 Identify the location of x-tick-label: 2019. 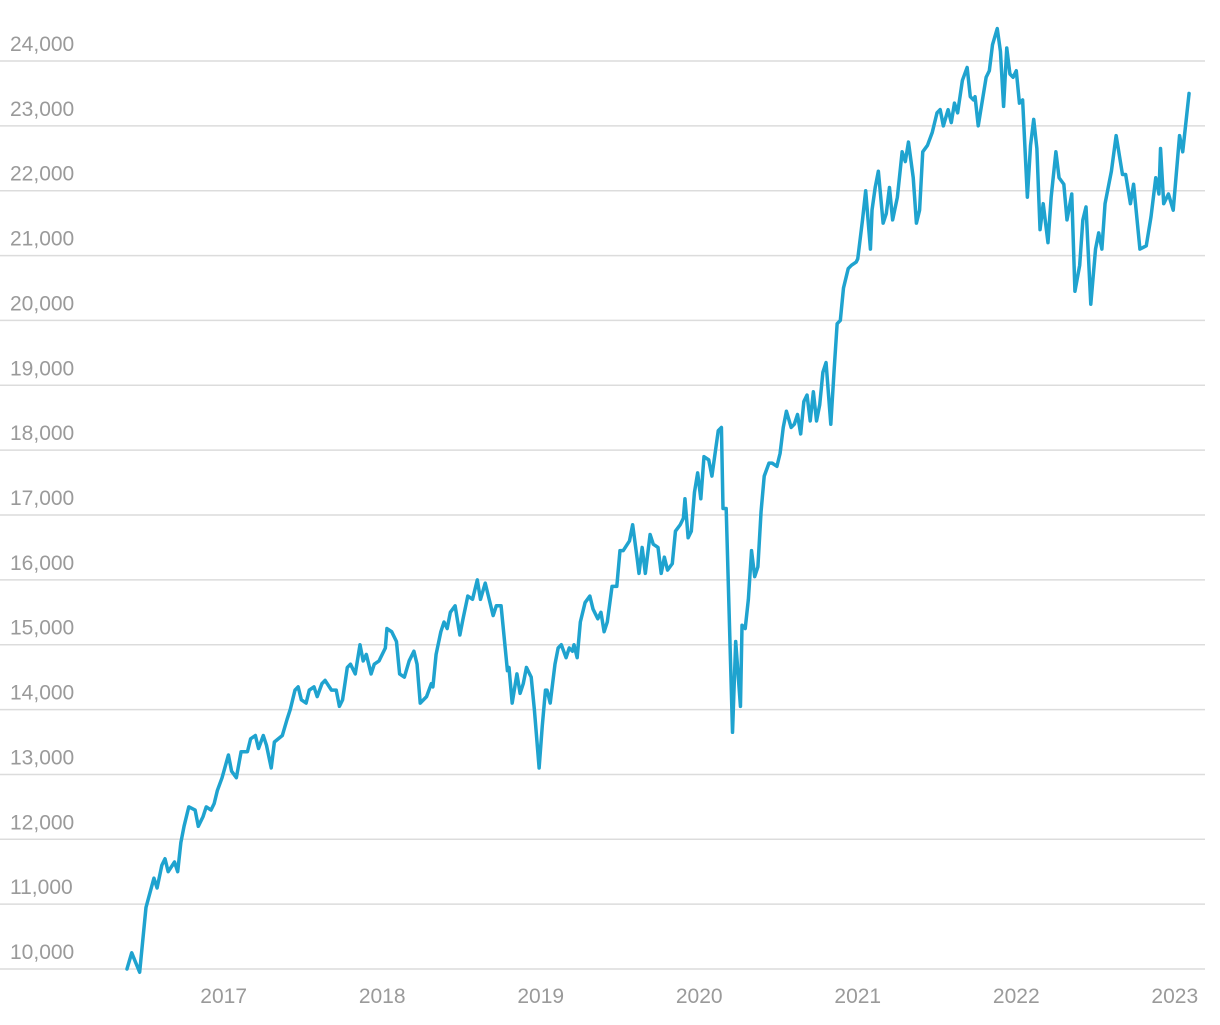
(540, 996).